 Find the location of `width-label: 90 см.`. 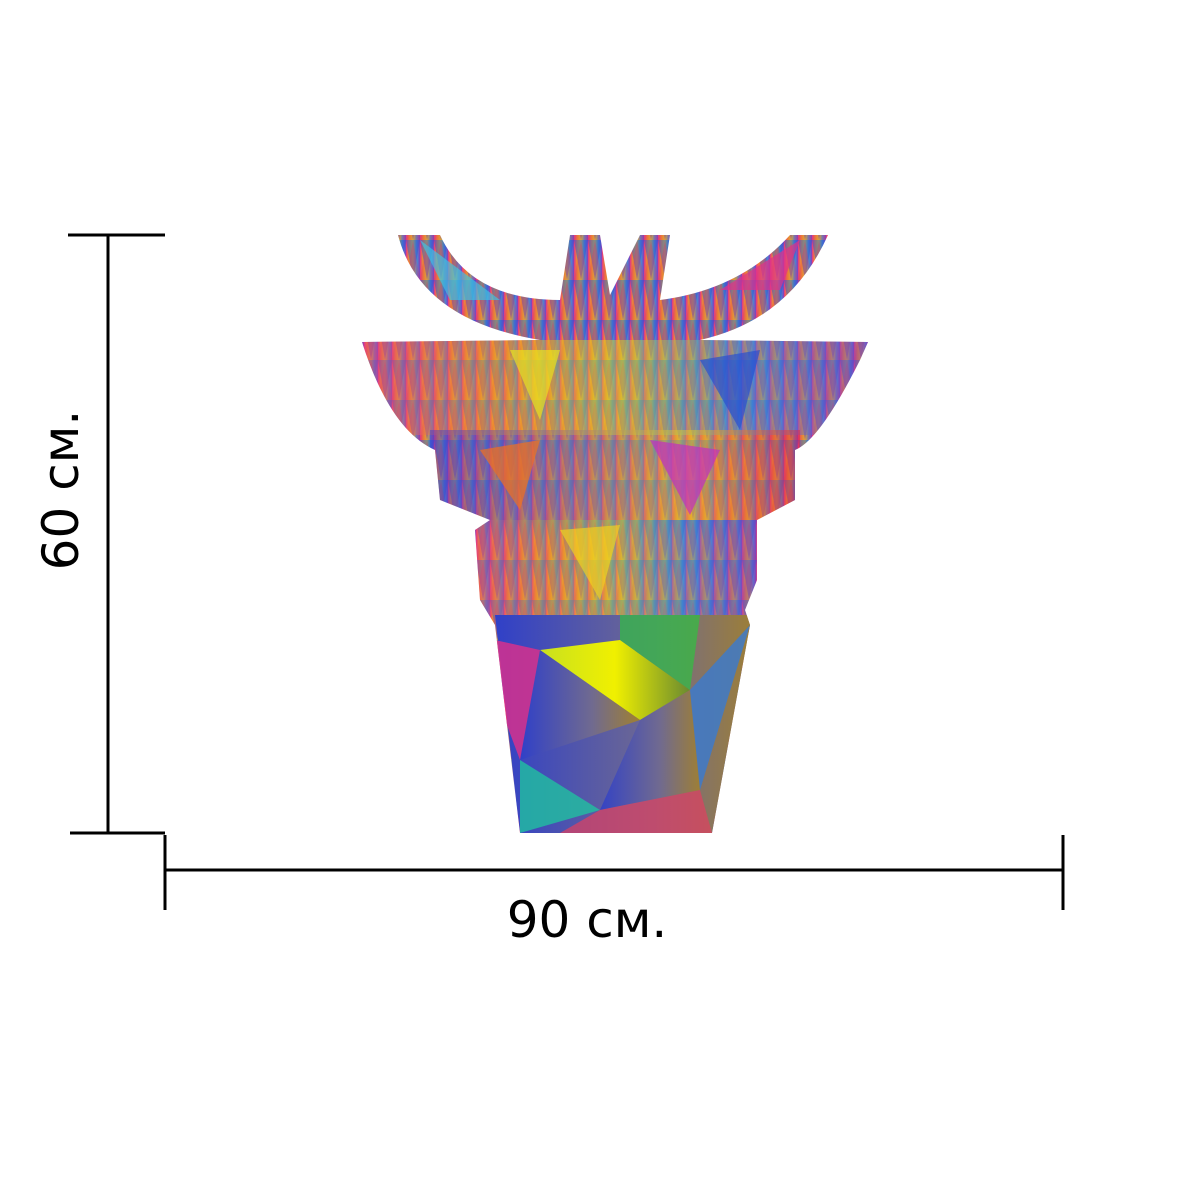

width-label: 90 см. is located at coordinates (587, 920).